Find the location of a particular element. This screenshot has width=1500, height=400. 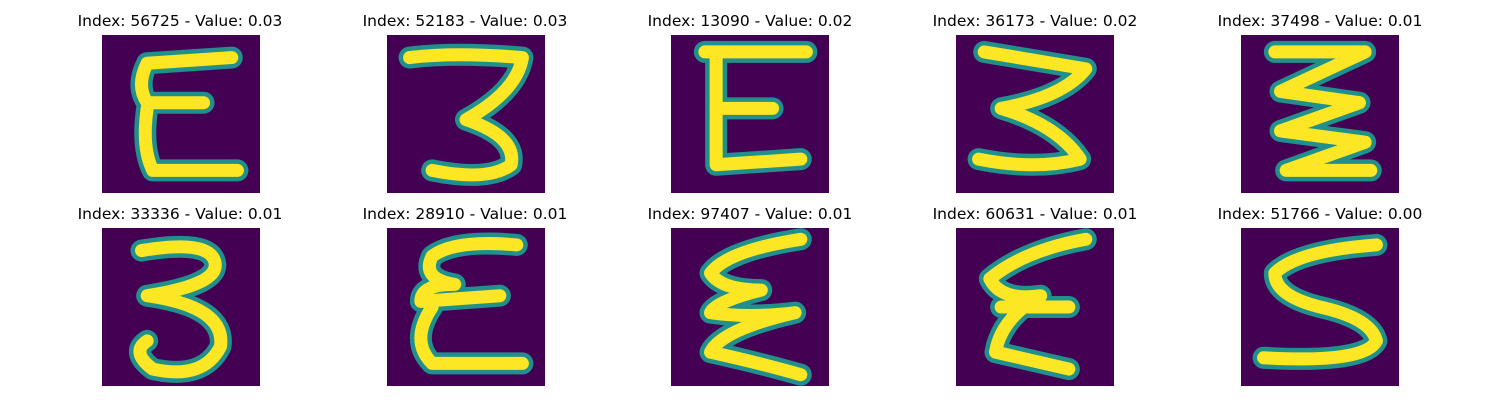

digit-image-6-svg is located at coordinates (181, 307).